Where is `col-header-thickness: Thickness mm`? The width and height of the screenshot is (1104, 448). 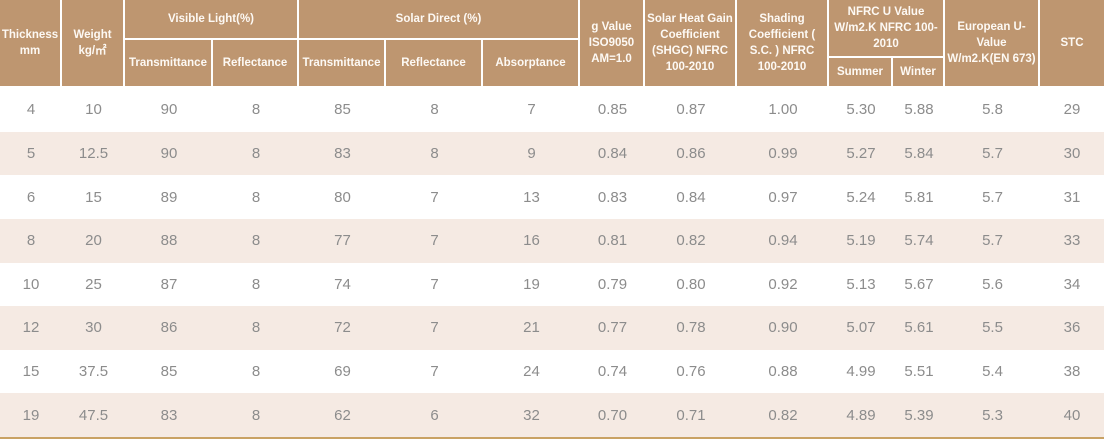
col-header-thickness: Thickness mm is located at coordinates (31, 44).